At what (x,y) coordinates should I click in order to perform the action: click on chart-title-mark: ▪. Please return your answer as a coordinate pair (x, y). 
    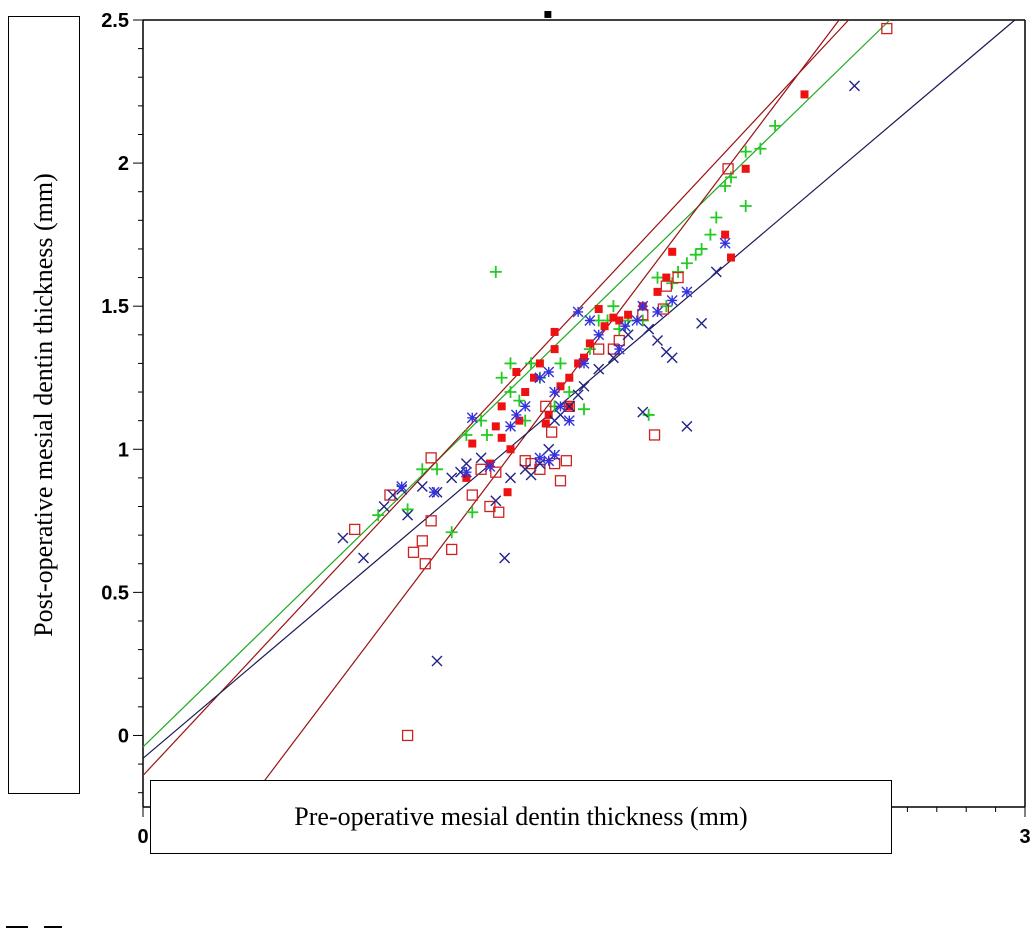
    Looking at the image, I should click on (548, 14).